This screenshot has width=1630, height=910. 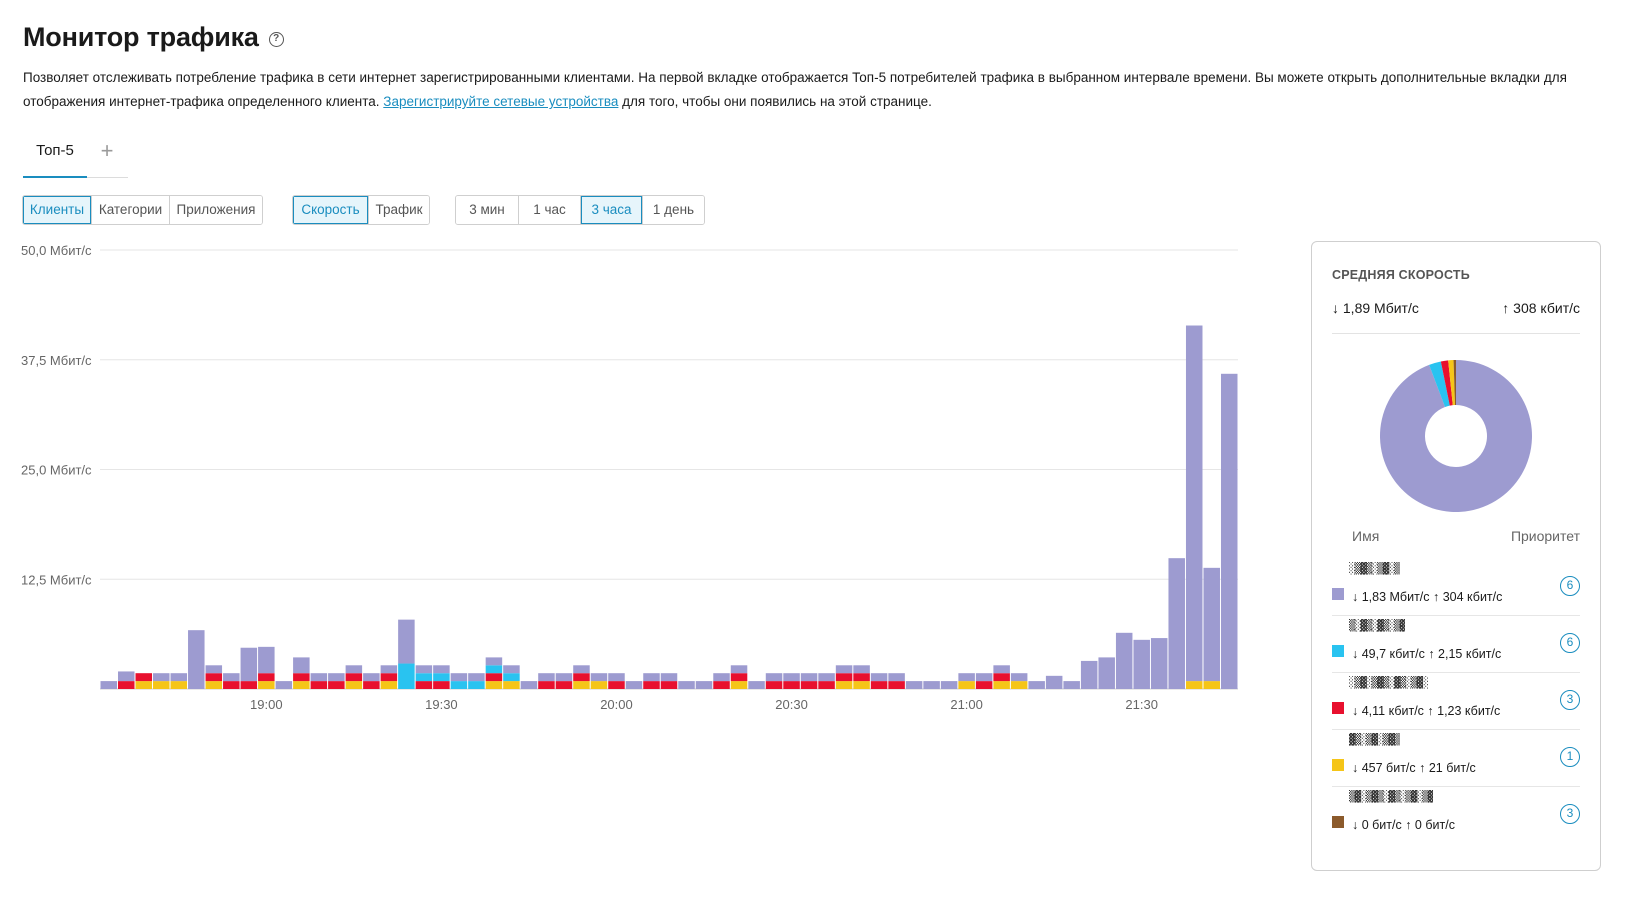 I want to click on client-row: ▓▒░▒▓░▒▓▒ ↓ 457 бит/с ↑ 21 бит/с 1, so click(x=1456, y=758).